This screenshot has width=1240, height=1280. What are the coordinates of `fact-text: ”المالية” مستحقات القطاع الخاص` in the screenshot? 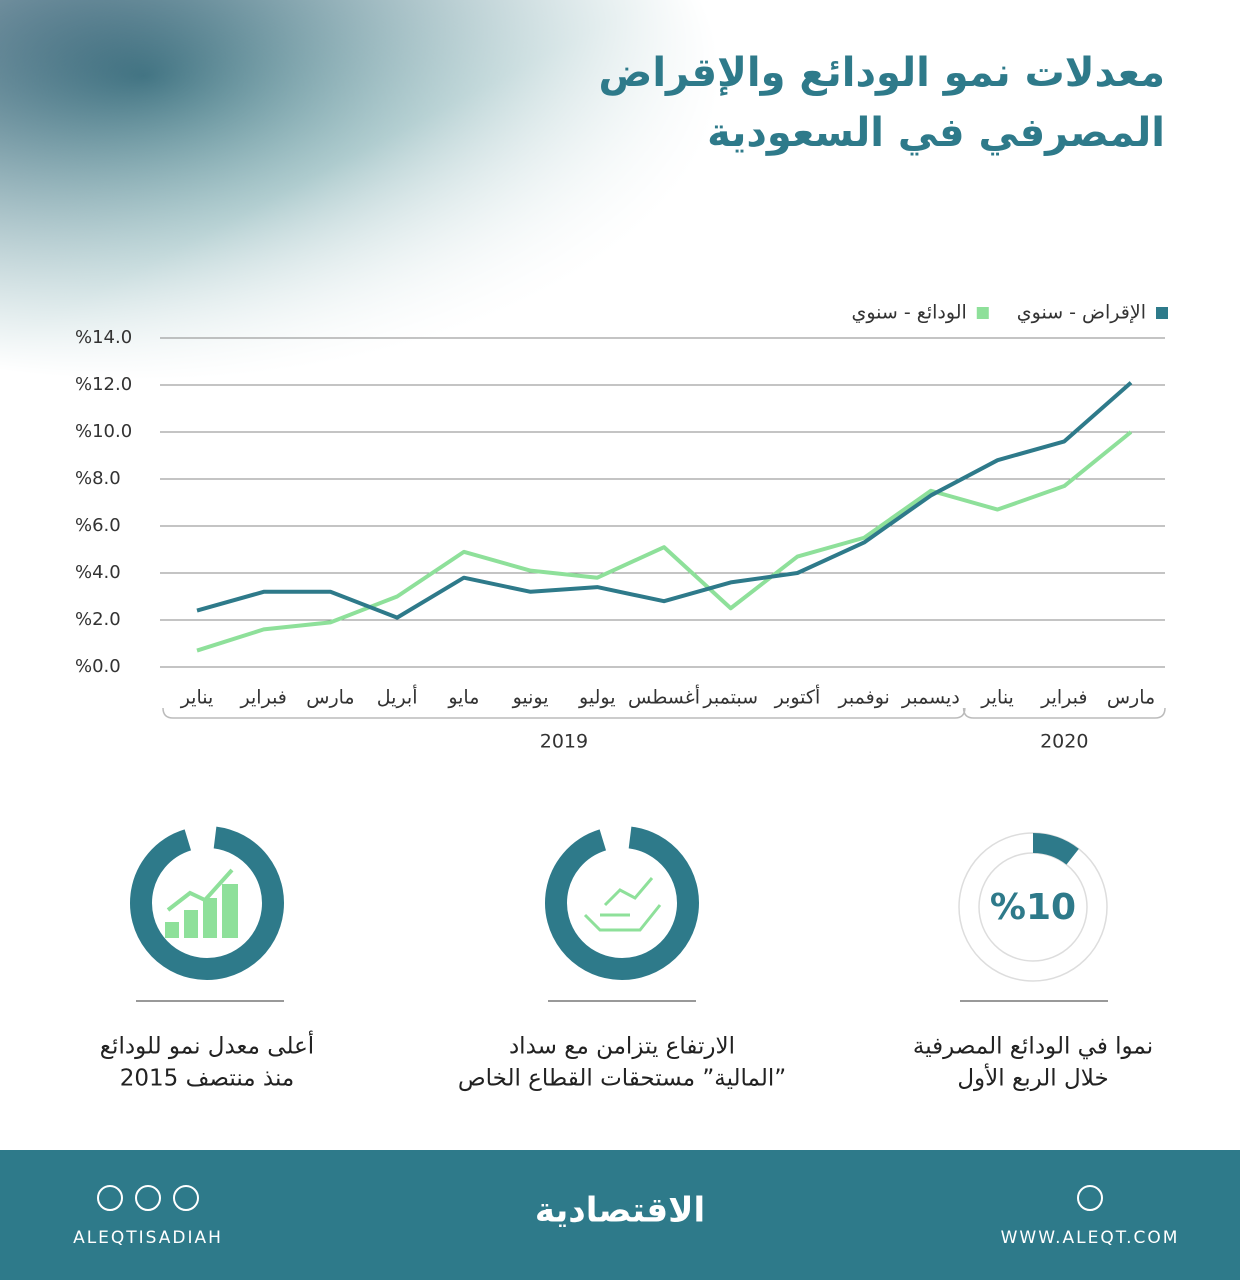 It's located at (622, 1079).